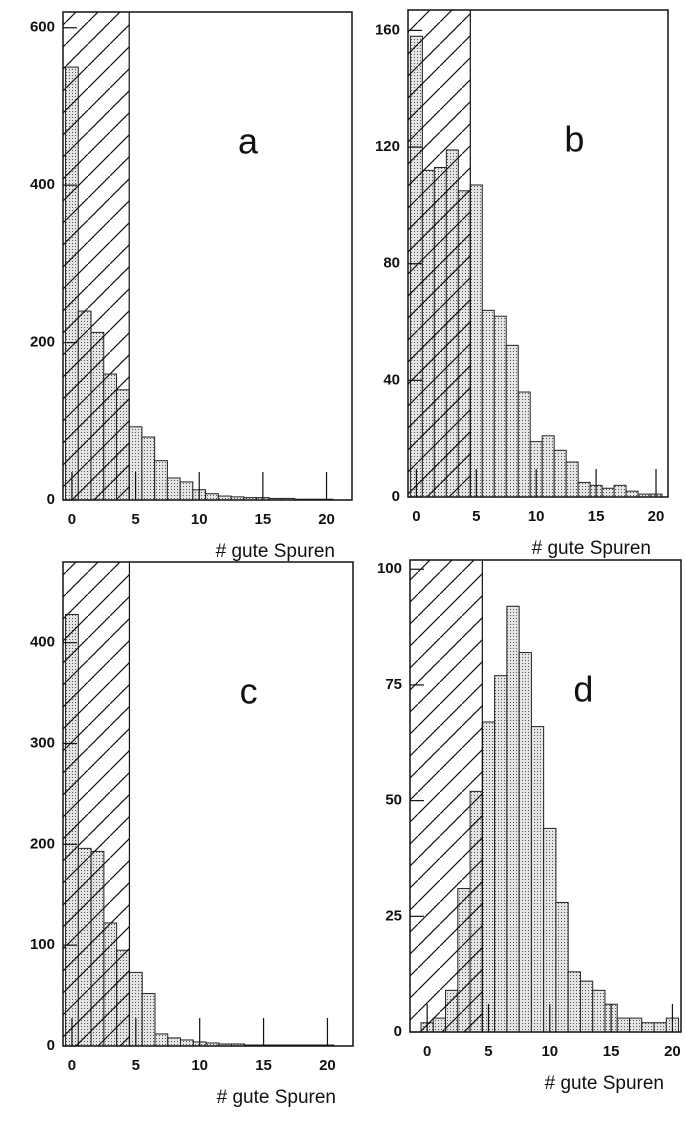 The height and width of the screenshot is (1144, 686). Describe the element at coordinates (391, 379) in the screenshot. I see `y-tick-label: 40` at that location.